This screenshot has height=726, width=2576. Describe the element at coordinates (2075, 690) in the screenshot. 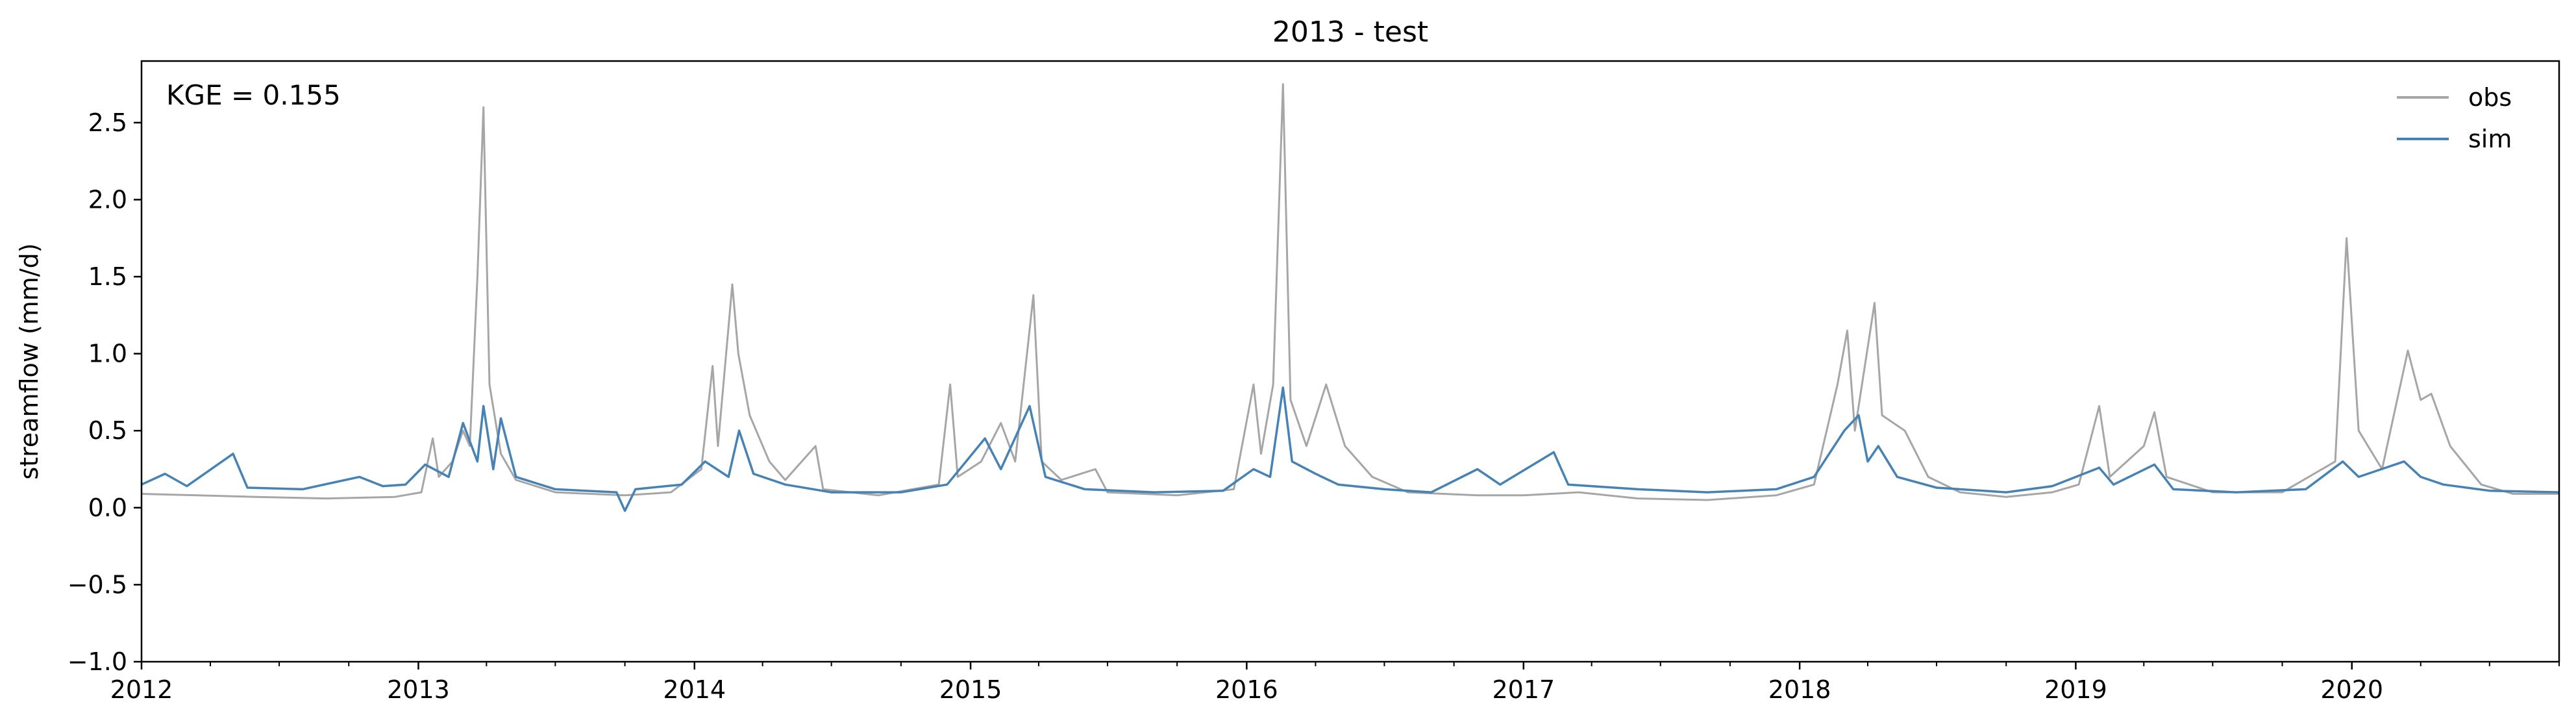

I see `x-tick-label: 2019` at that location.